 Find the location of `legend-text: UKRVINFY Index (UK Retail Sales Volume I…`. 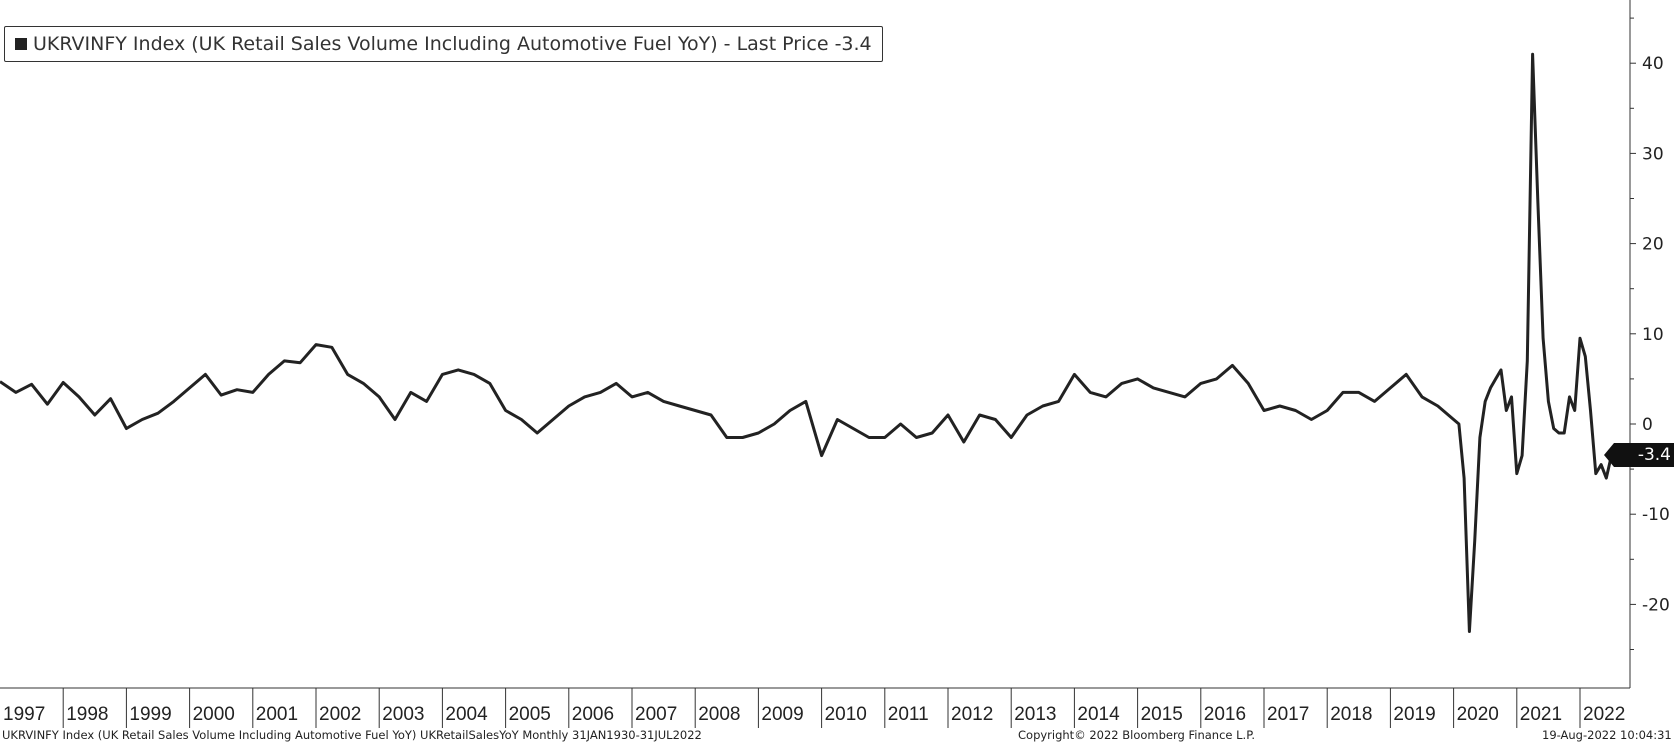

legend-text: UKRVINFY Index (UK Retail Sales Volume I… is located at coordinates (452, 44).